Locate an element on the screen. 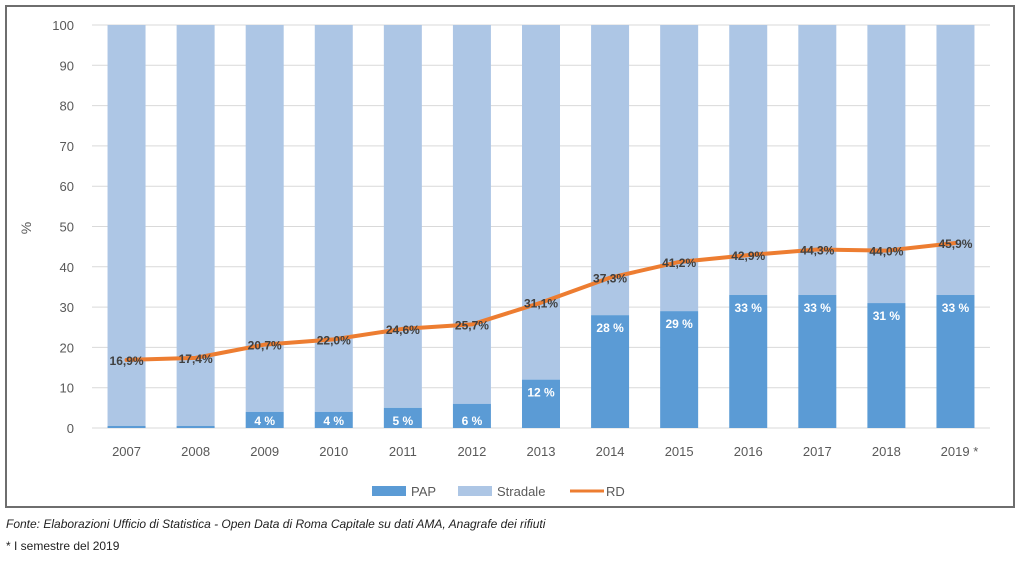  x-tick-label: 2013 is located at coordinates (541, 451).